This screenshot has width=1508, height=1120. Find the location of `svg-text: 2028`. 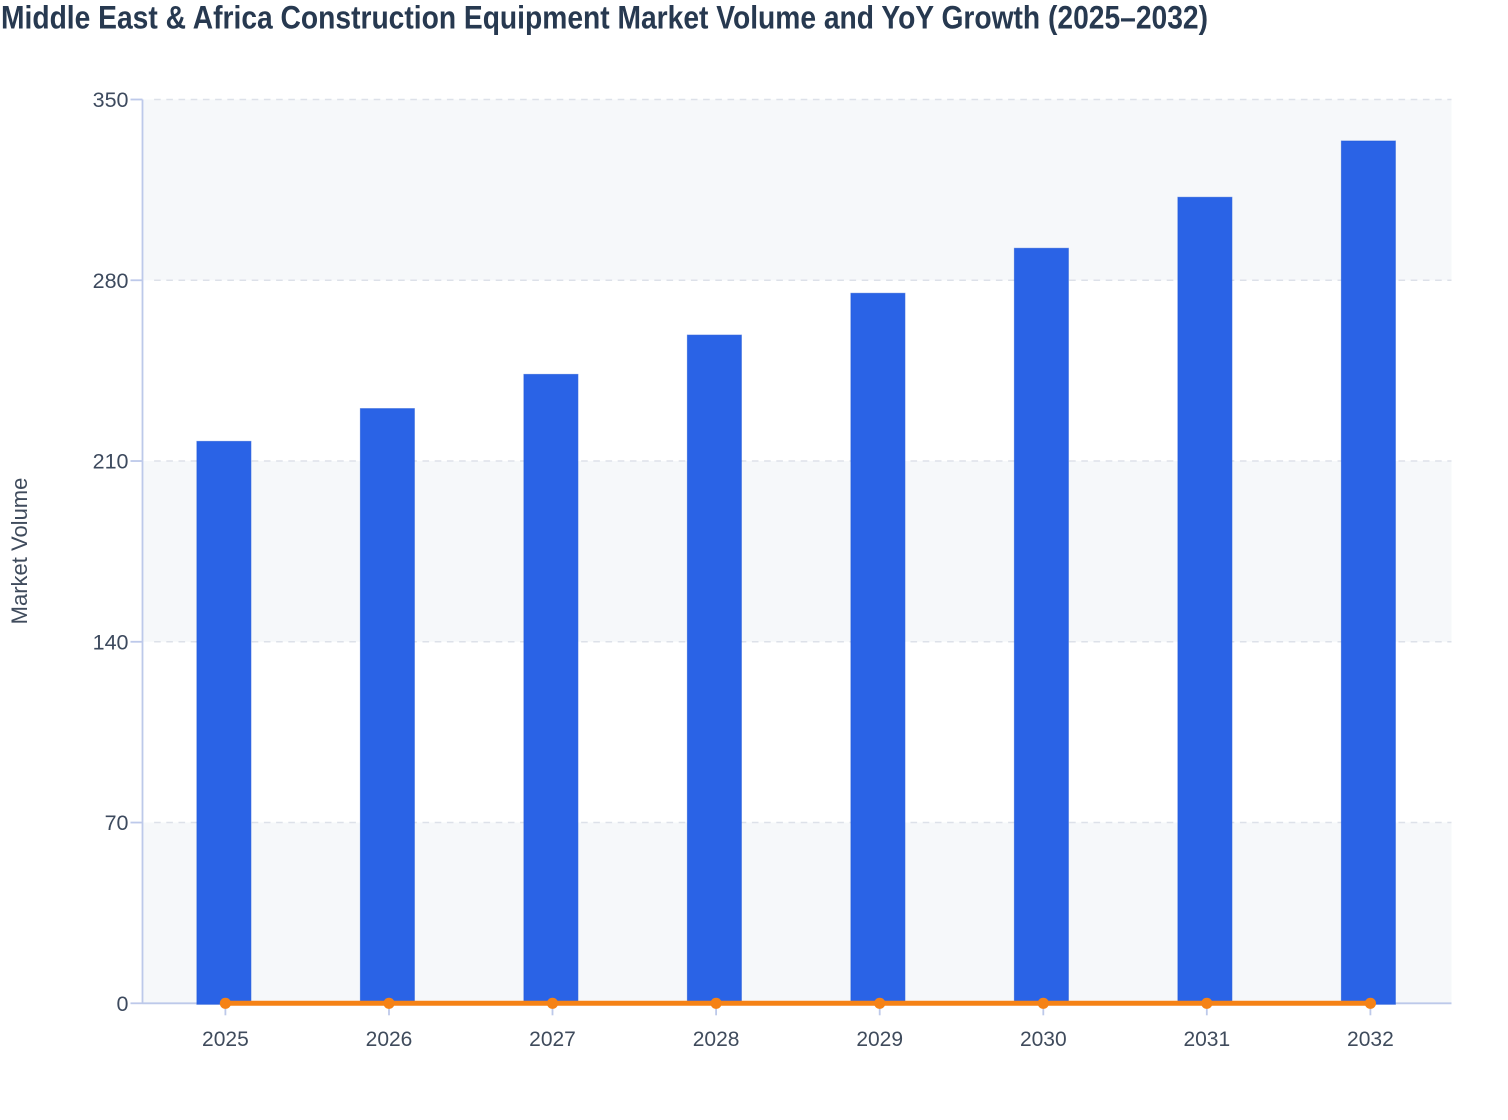

svg-text: 2028 is located at coordinates (716, 1039).